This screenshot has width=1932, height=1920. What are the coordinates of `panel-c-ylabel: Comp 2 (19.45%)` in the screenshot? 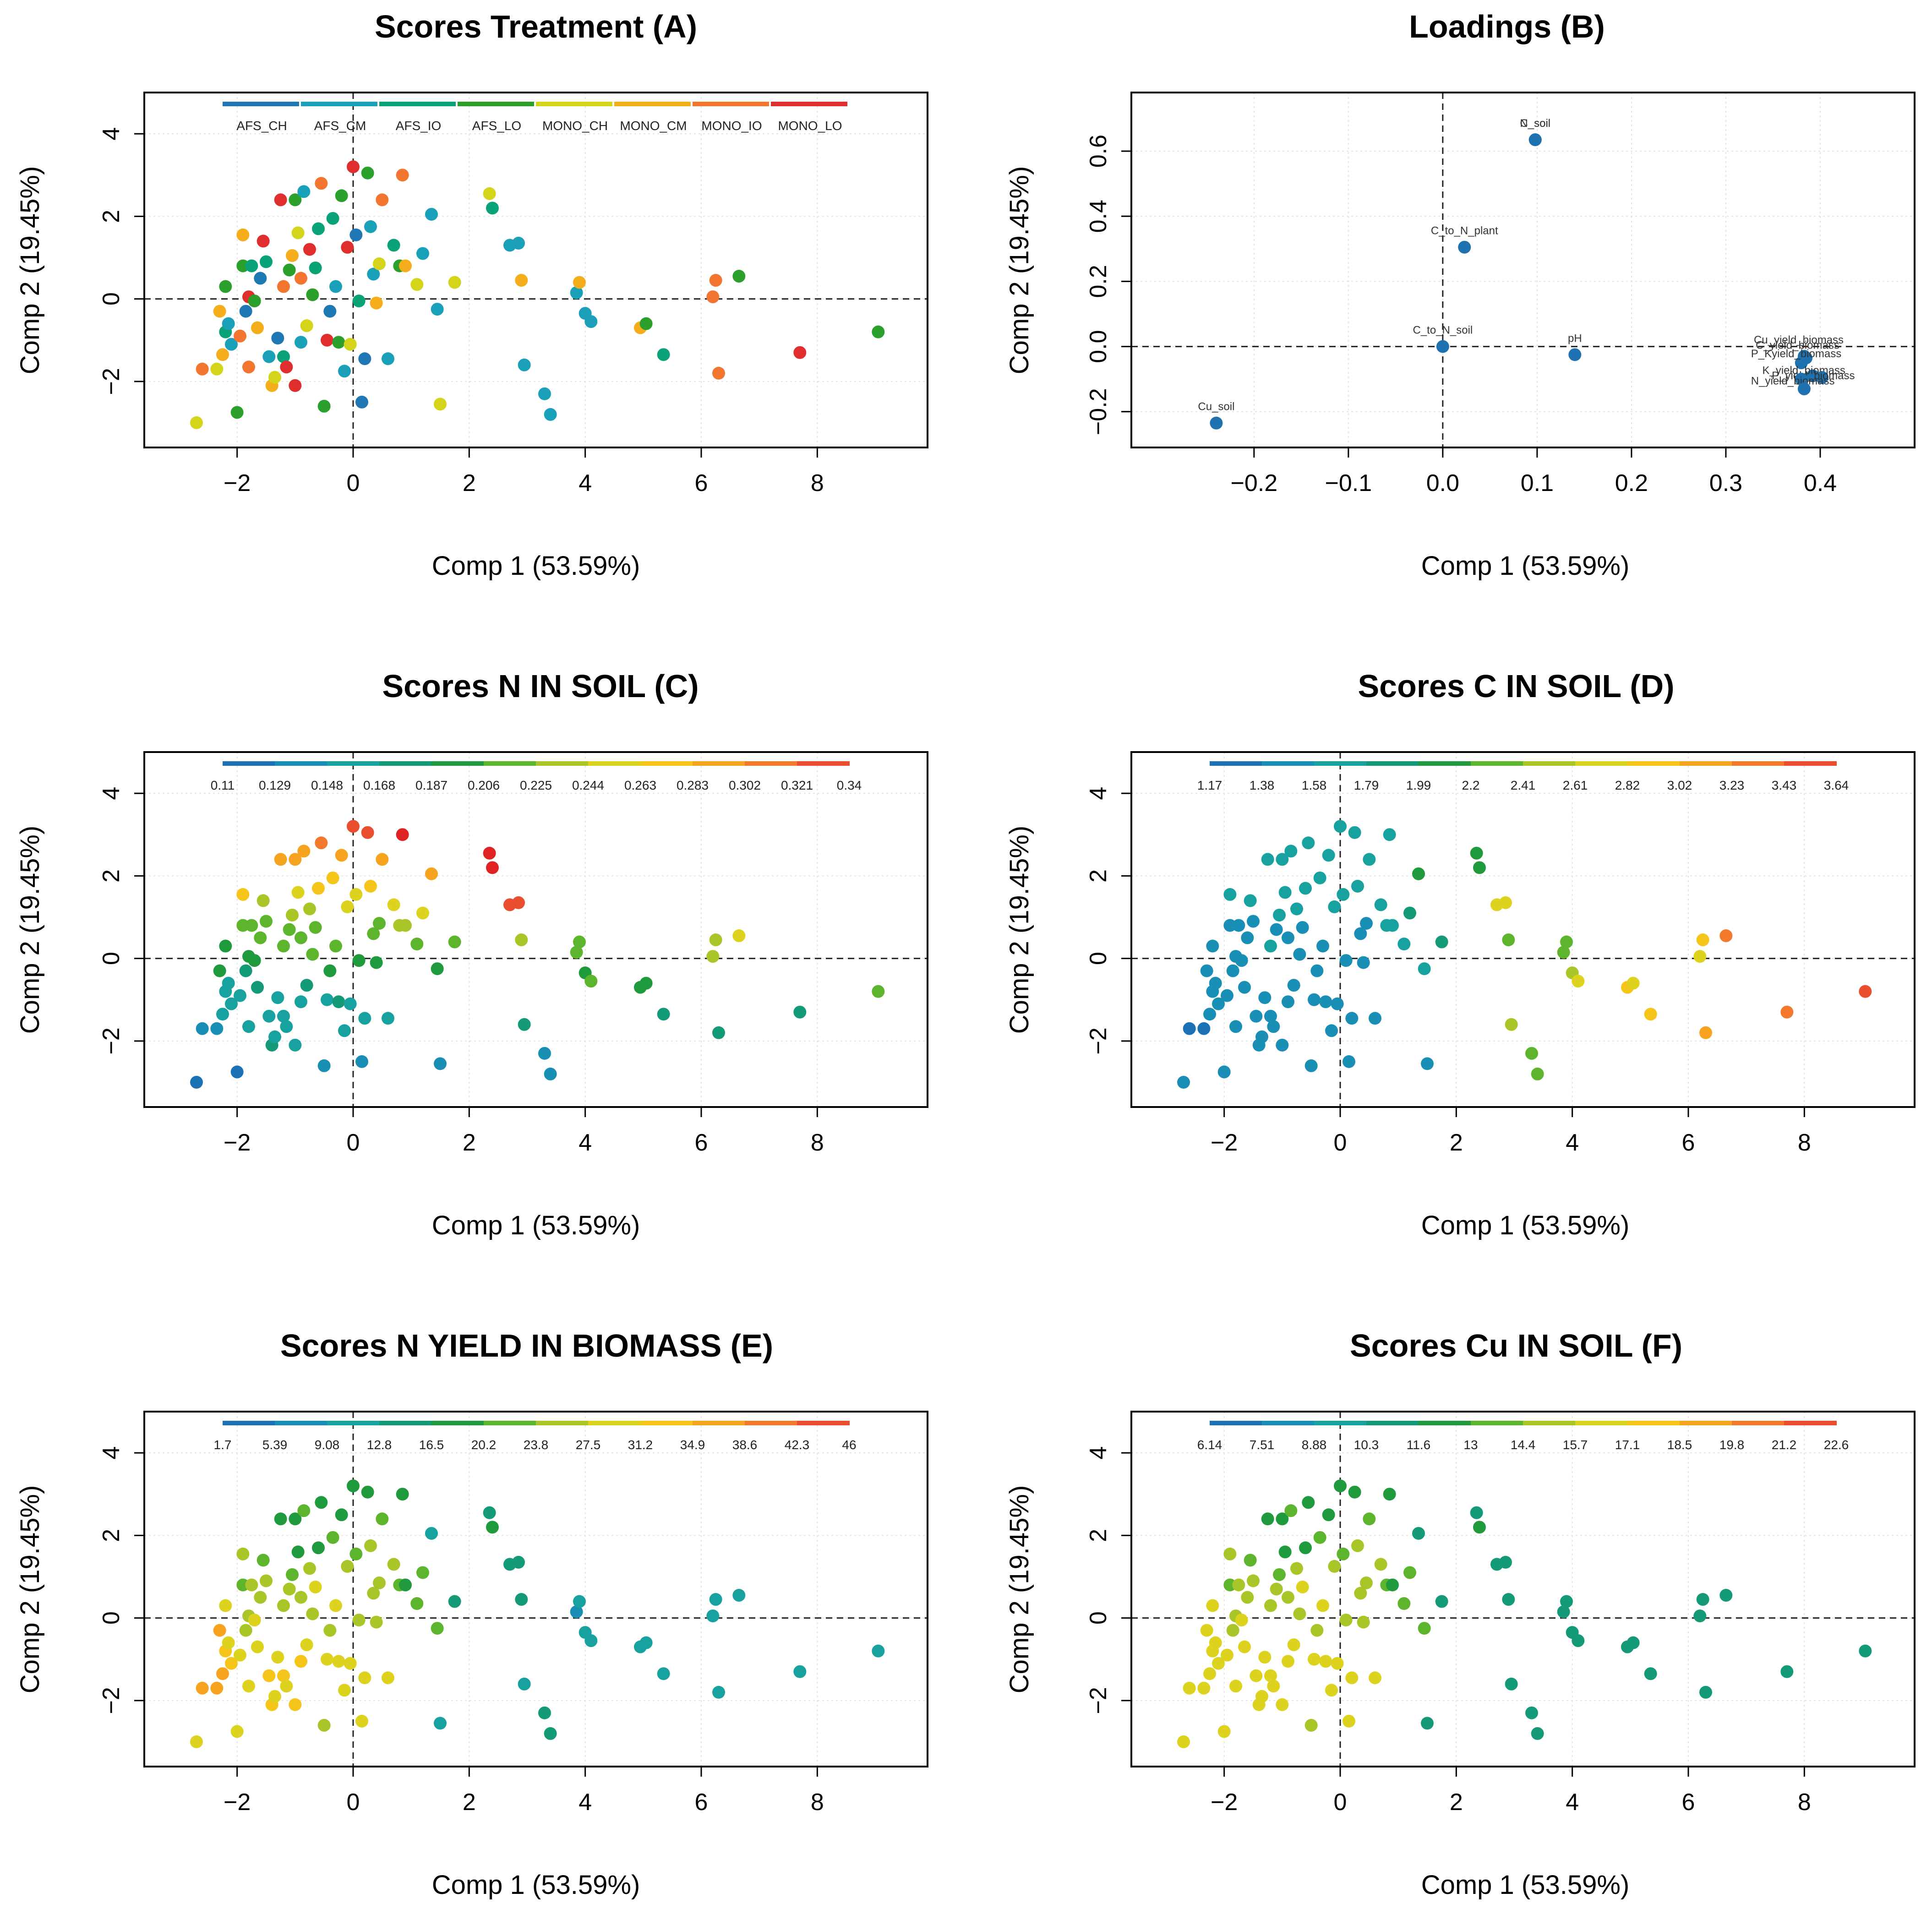 It's located at (30, 930).